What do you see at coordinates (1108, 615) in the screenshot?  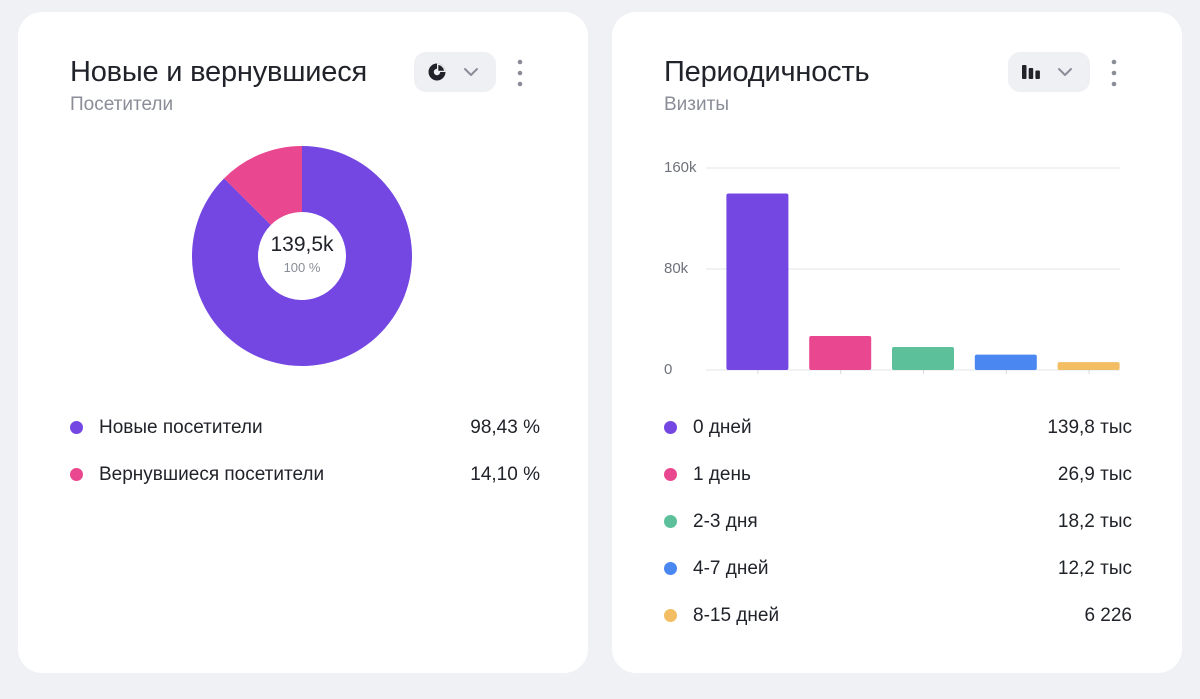 I see `legend-value: 6 226` at bounding box center [1108, 615].